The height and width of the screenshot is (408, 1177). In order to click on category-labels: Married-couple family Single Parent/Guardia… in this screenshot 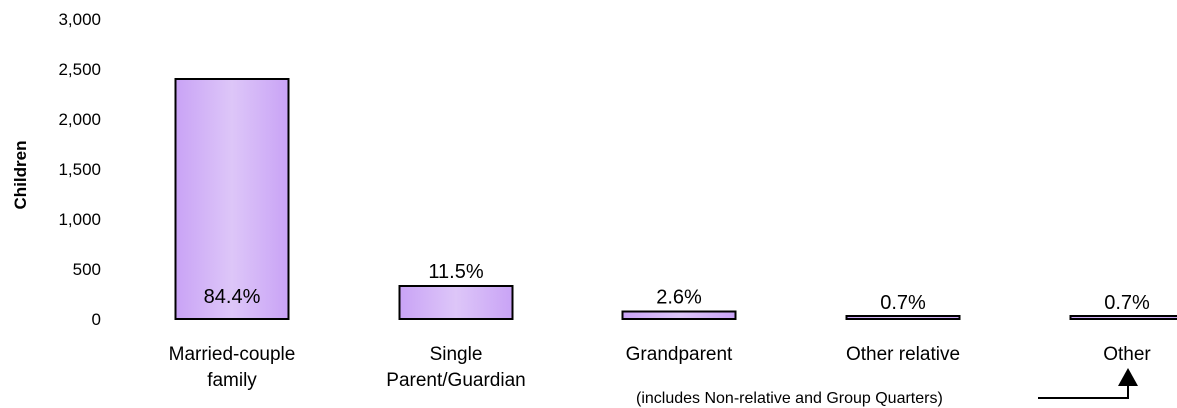, I will do `click(660, 367)`.